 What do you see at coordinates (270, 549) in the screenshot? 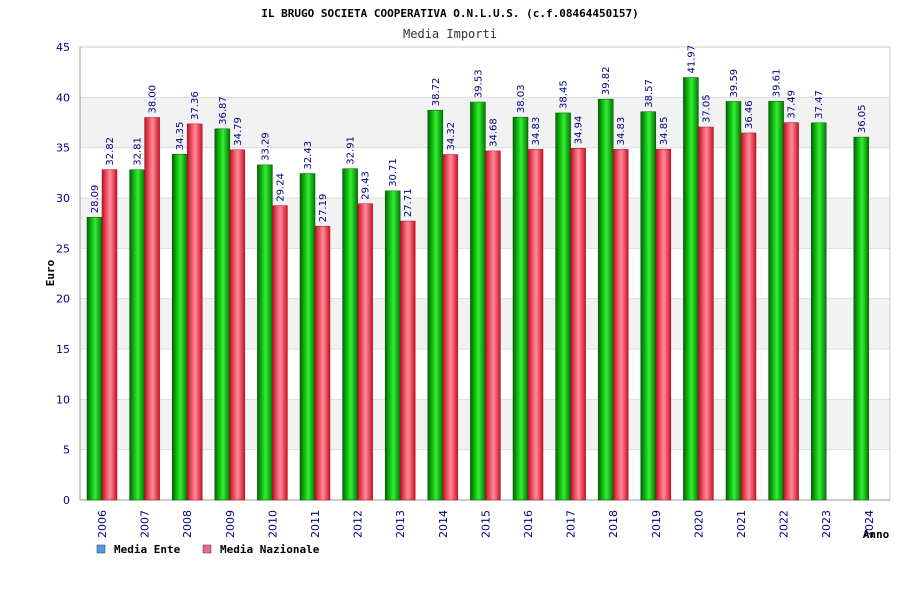
I see `legend-label: Media Nazionale` at bounding box center [270, 549].